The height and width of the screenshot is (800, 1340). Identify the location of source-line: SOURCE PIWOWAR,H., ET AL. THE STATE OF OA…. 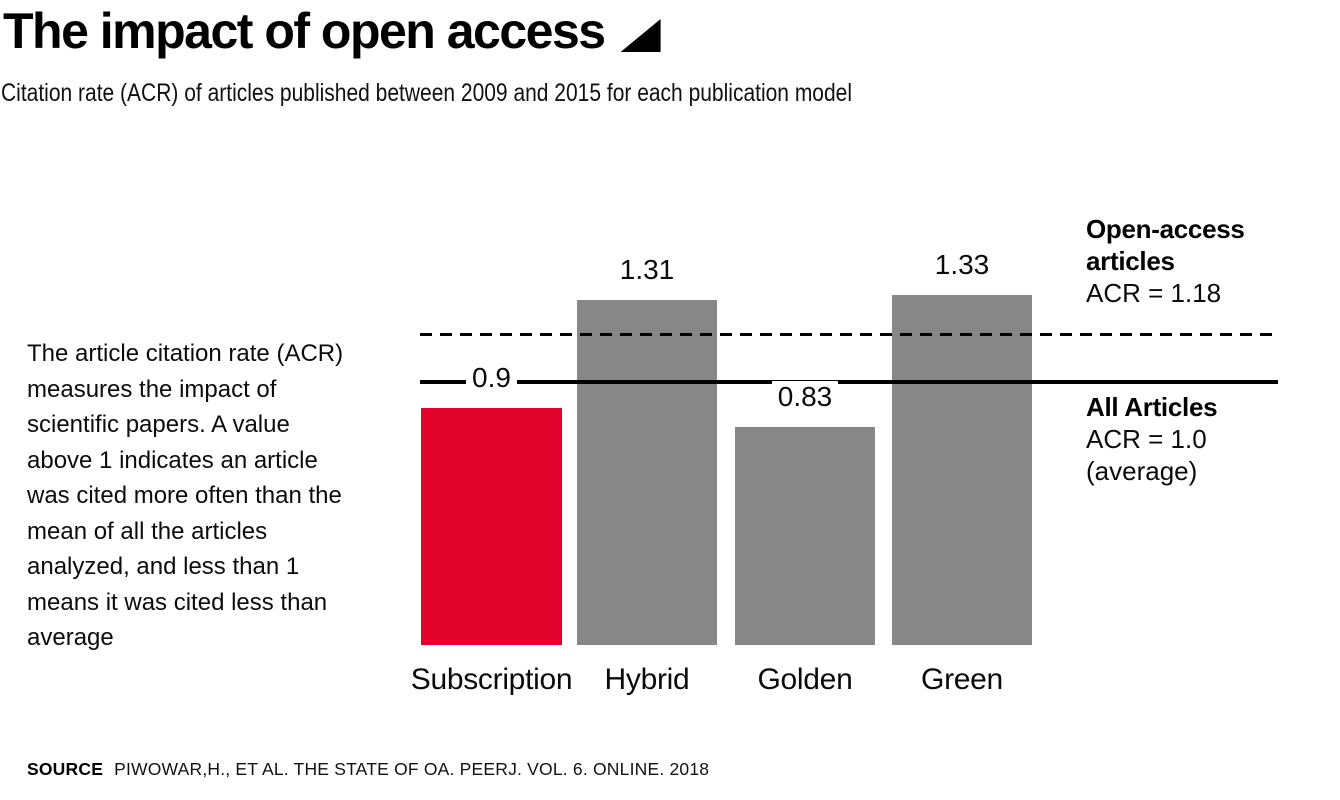
(368, 769).